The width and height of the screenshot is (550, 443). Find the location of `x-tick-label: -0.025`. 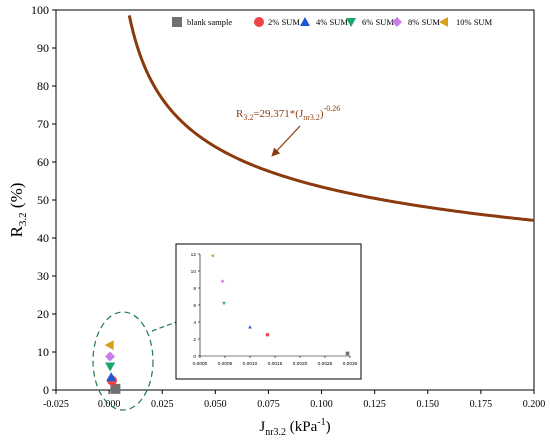

x-tick-label: -0.025 is located at coordinates (56, 404).